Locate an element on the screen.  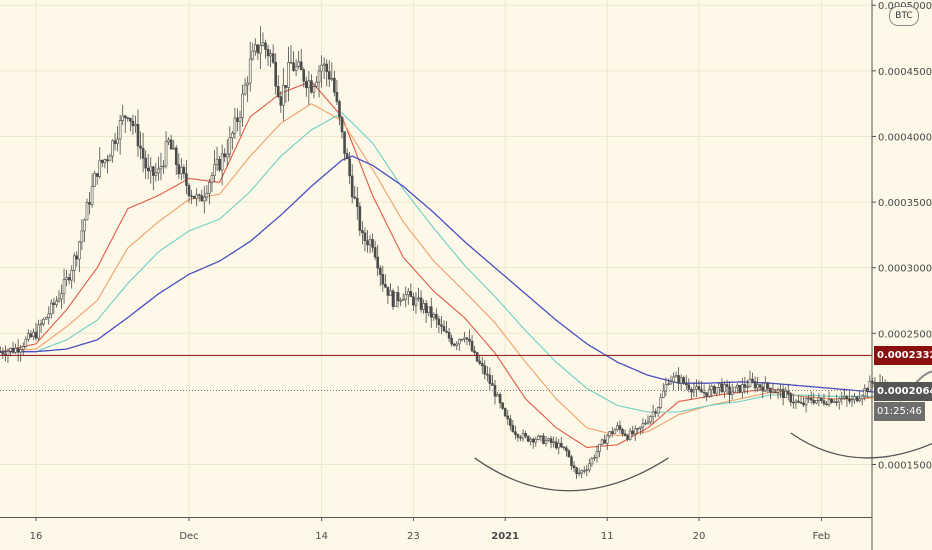
horizontal-line-price-label: 0.0002332 is located at coordinates (903, 356).